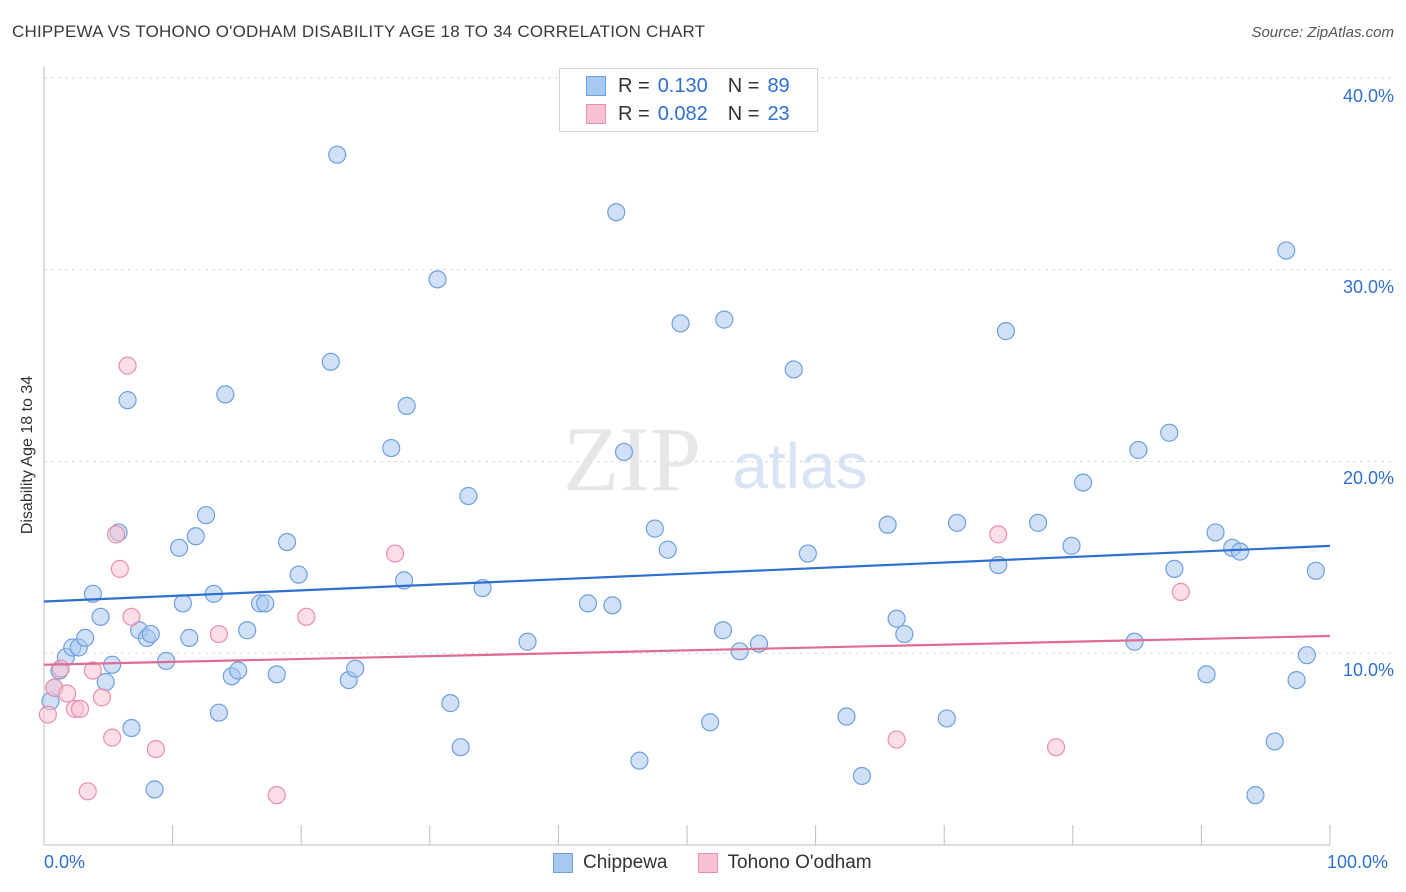 The width and height of the screenshot is (1406, 892). I want to click on x-tick-label-max: 100.0%, so click(1358, 862).